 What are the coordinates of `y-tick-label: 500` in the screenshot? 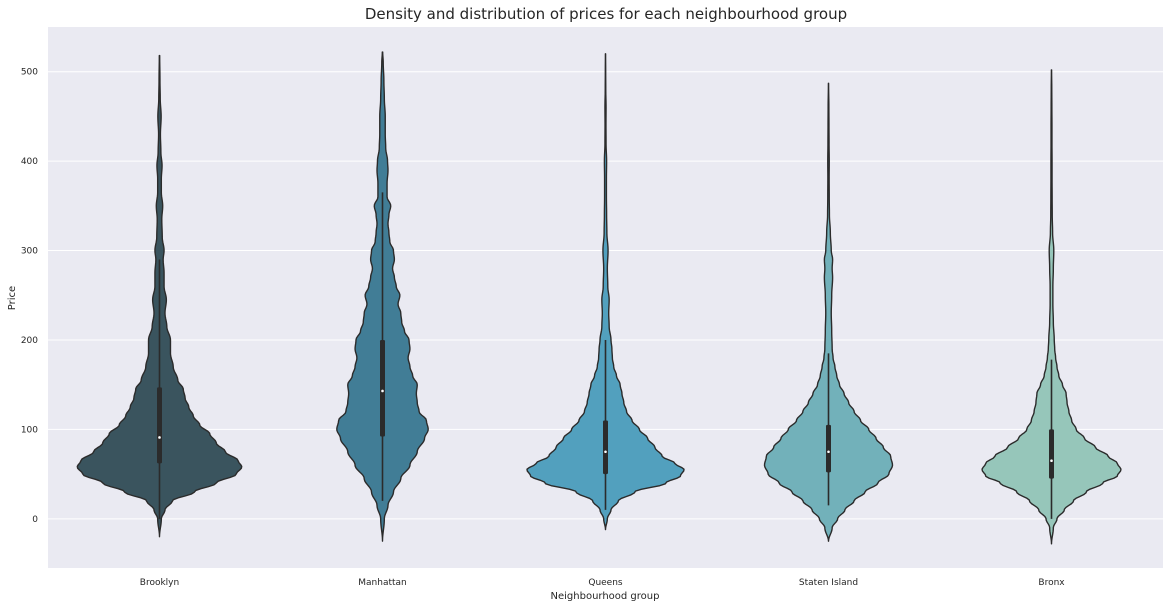 It's located at (29, 73).